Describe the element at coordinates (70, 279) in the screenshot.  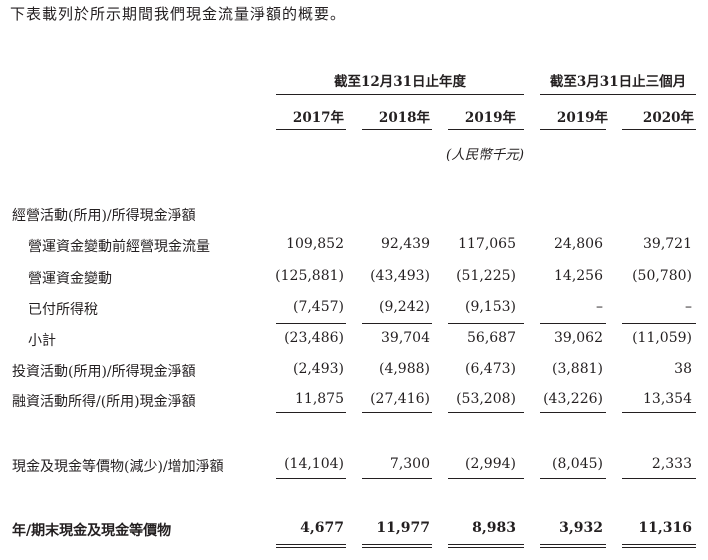
I see `row-label-working-capital-change: 營運資金變動` at that location.